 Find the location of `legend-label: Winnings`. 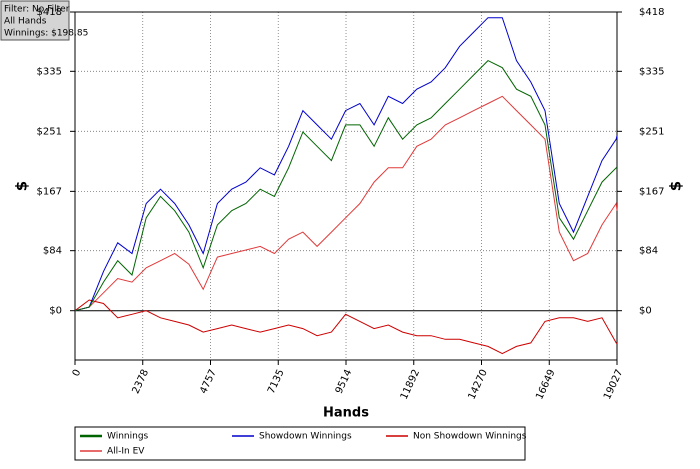

legend-label: Winnings is located at coordinates (128, 437).